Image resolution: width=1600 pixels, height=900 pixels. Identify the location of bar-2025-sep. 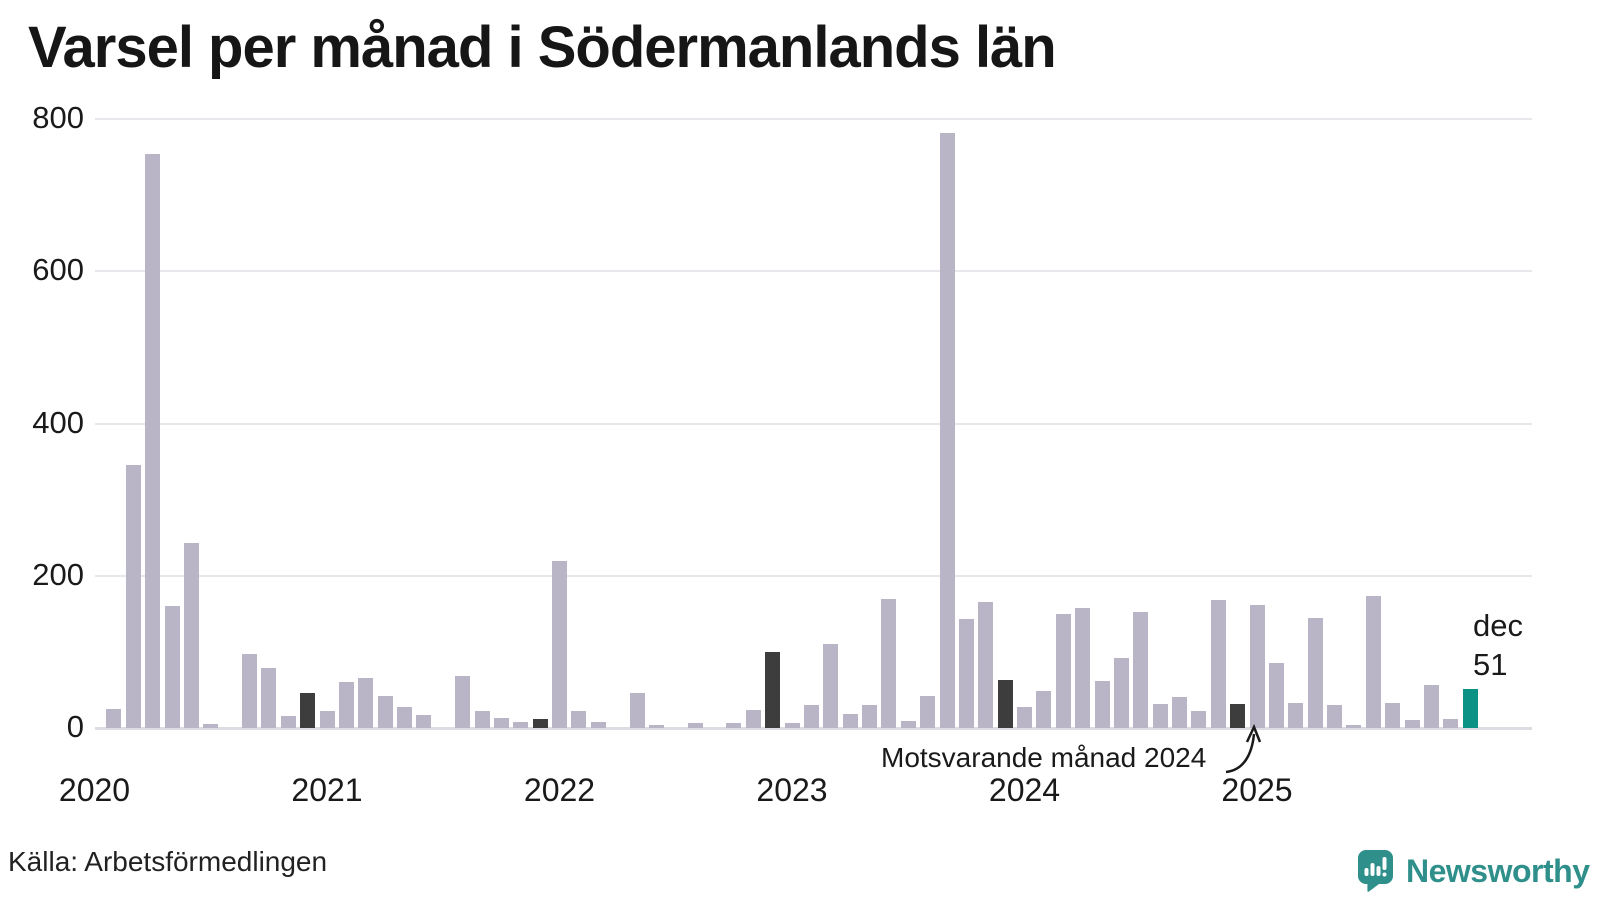
(1412, 724).